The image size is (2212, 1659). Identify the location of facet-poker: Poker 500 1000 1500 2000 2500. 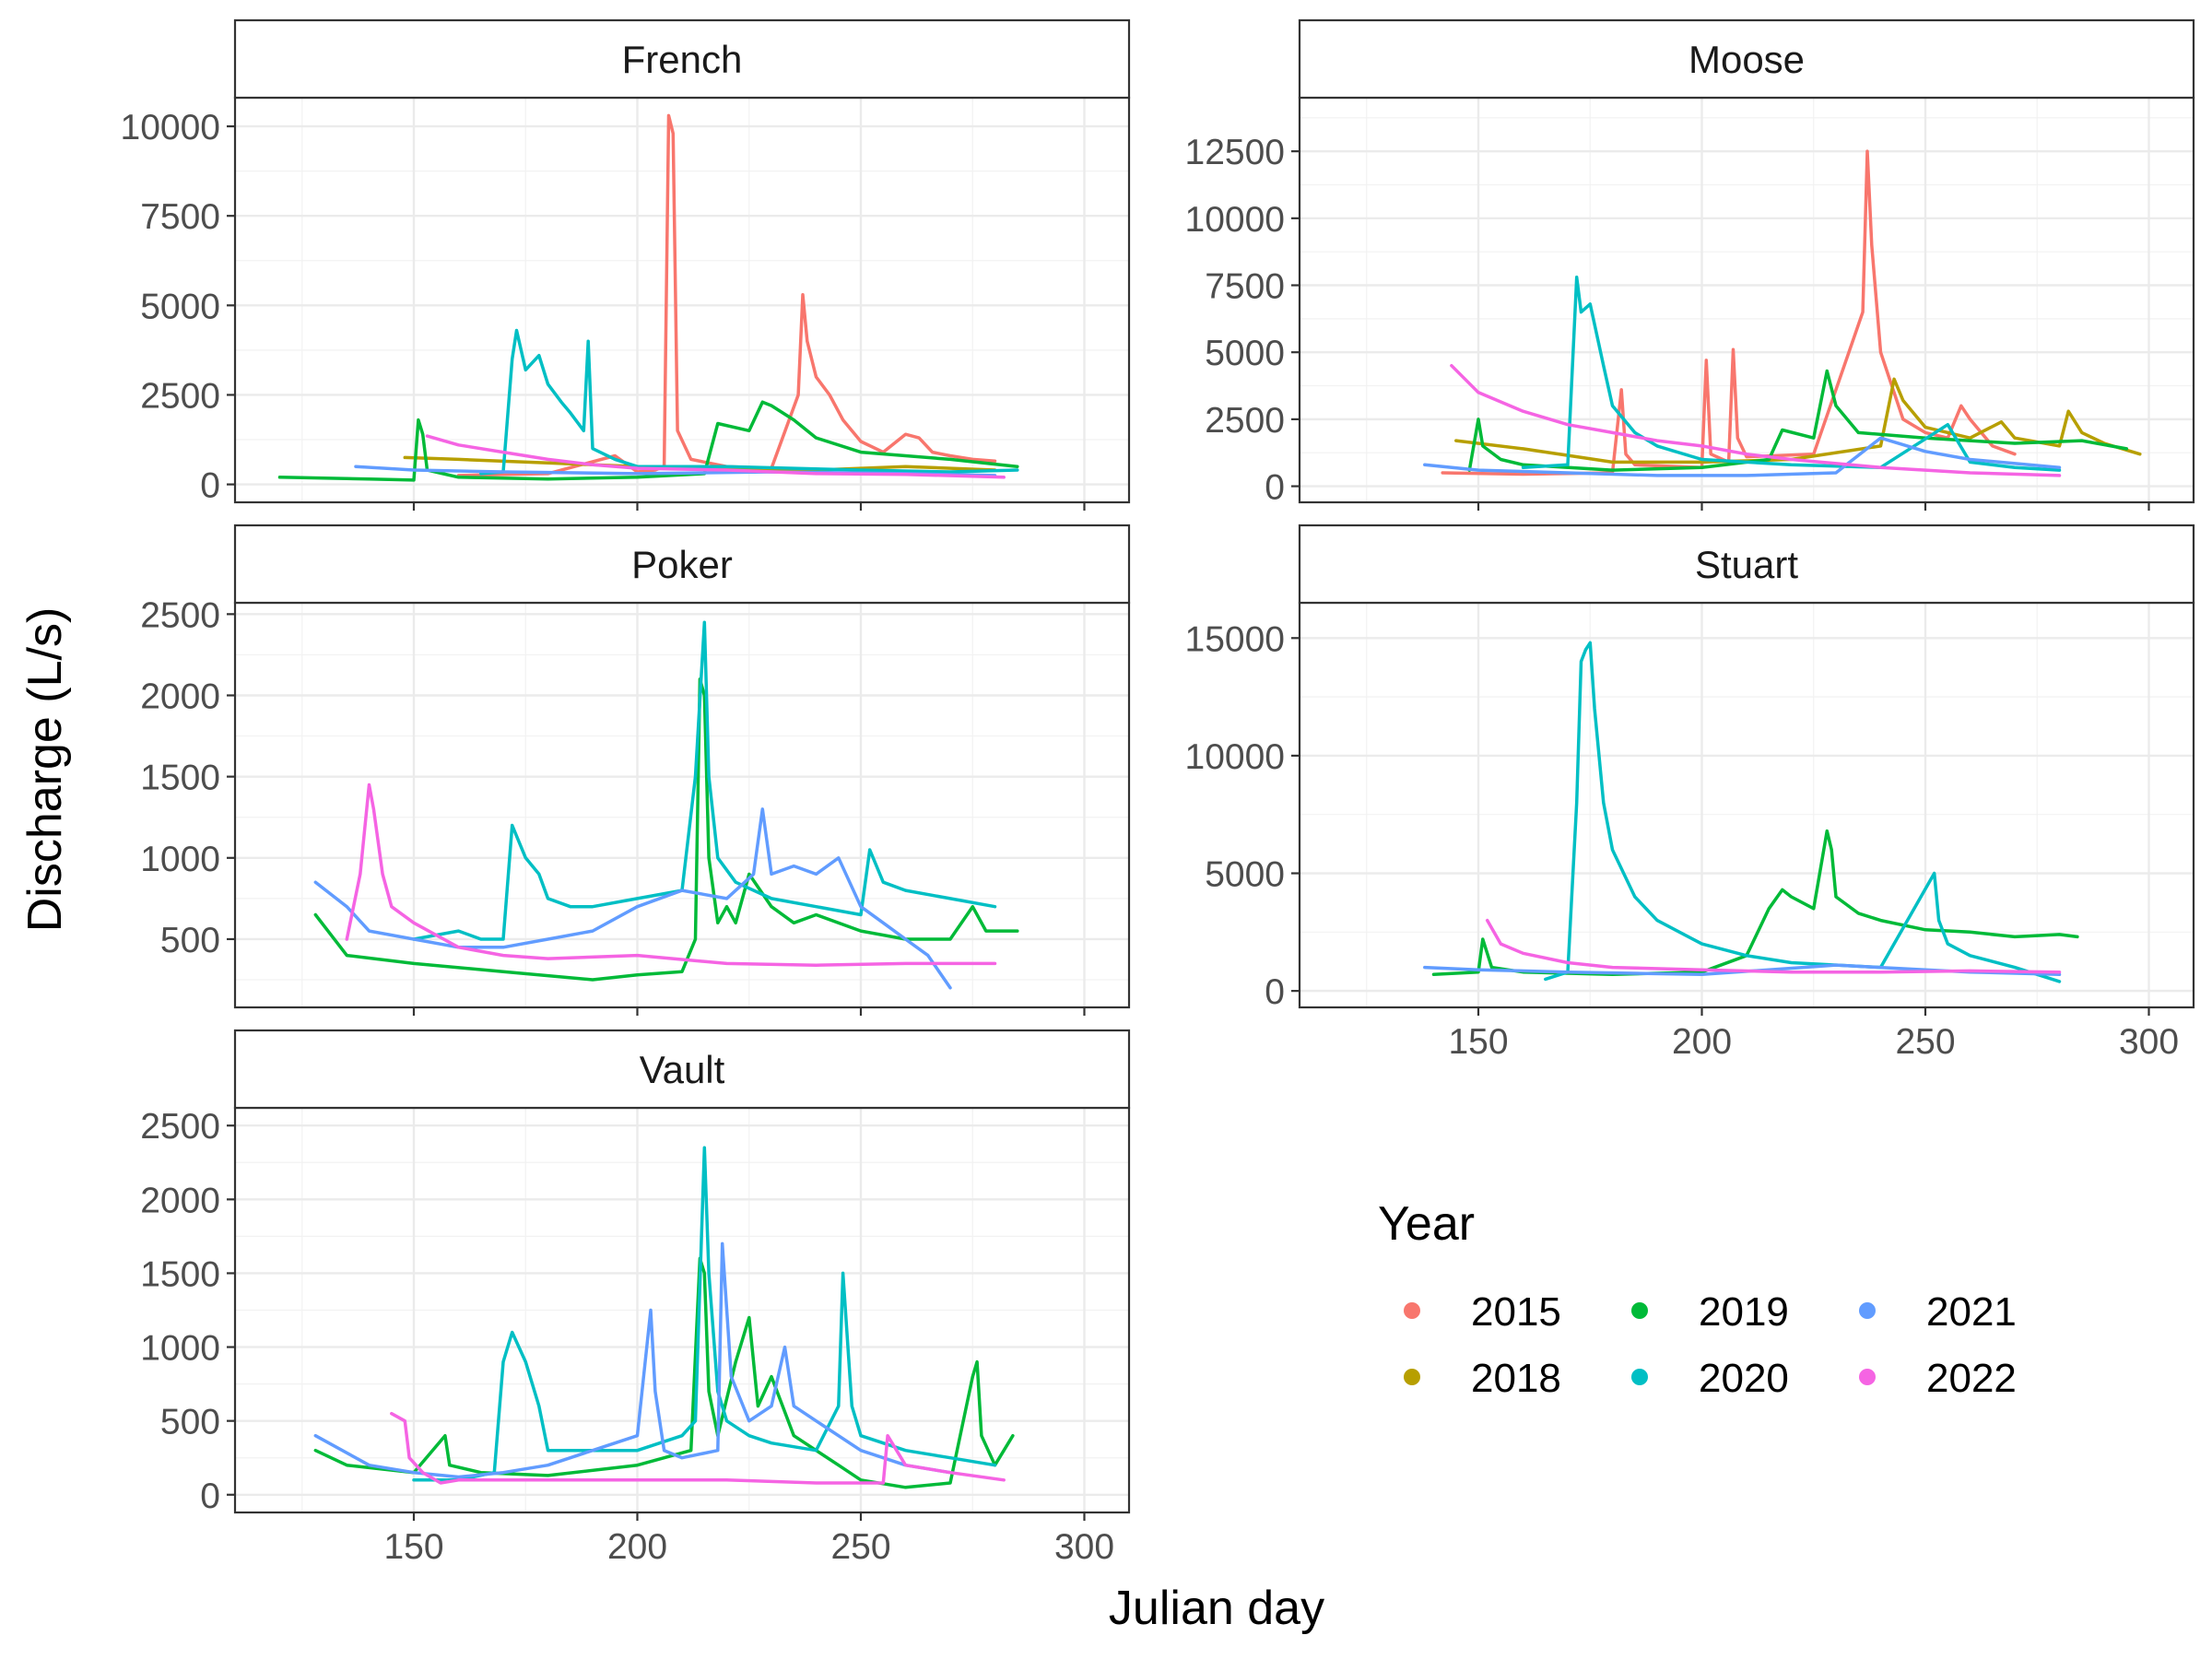
(635, 770).